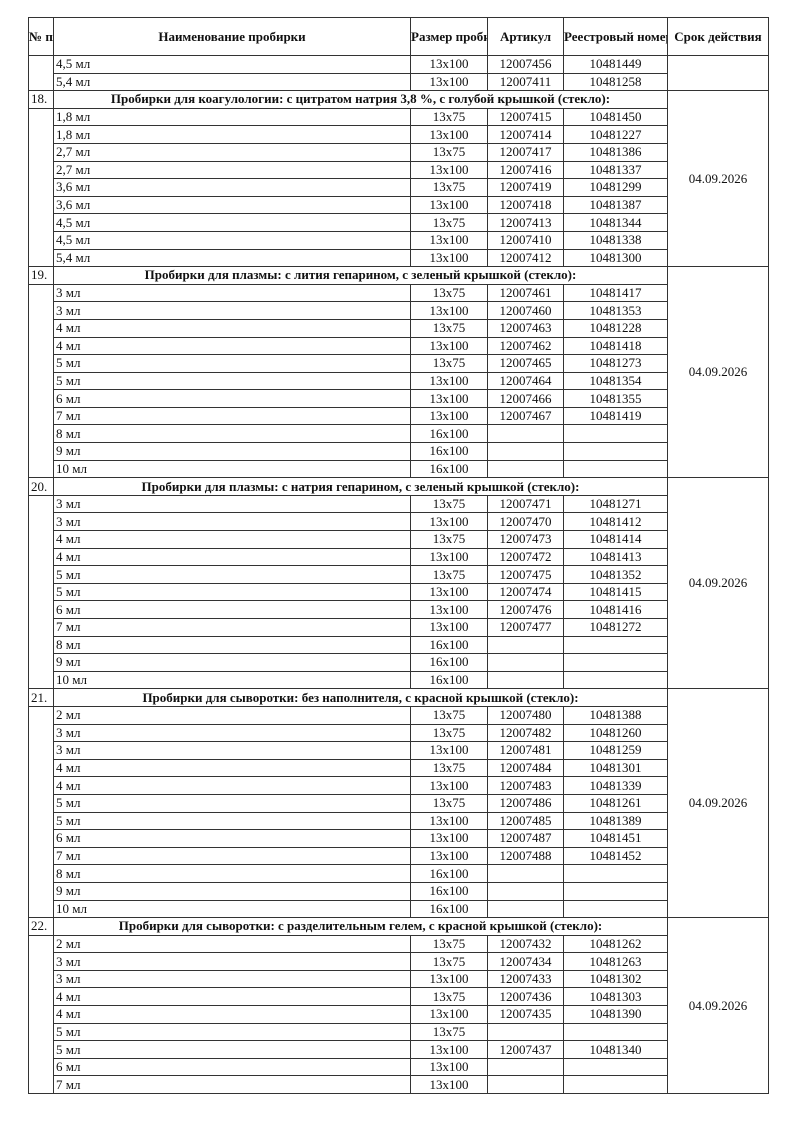 The width and height of the screenshot is (800, 1131). Describe the element at coordinates (41, 697) in the screenshot. I see `section-number: 21.` at that location.